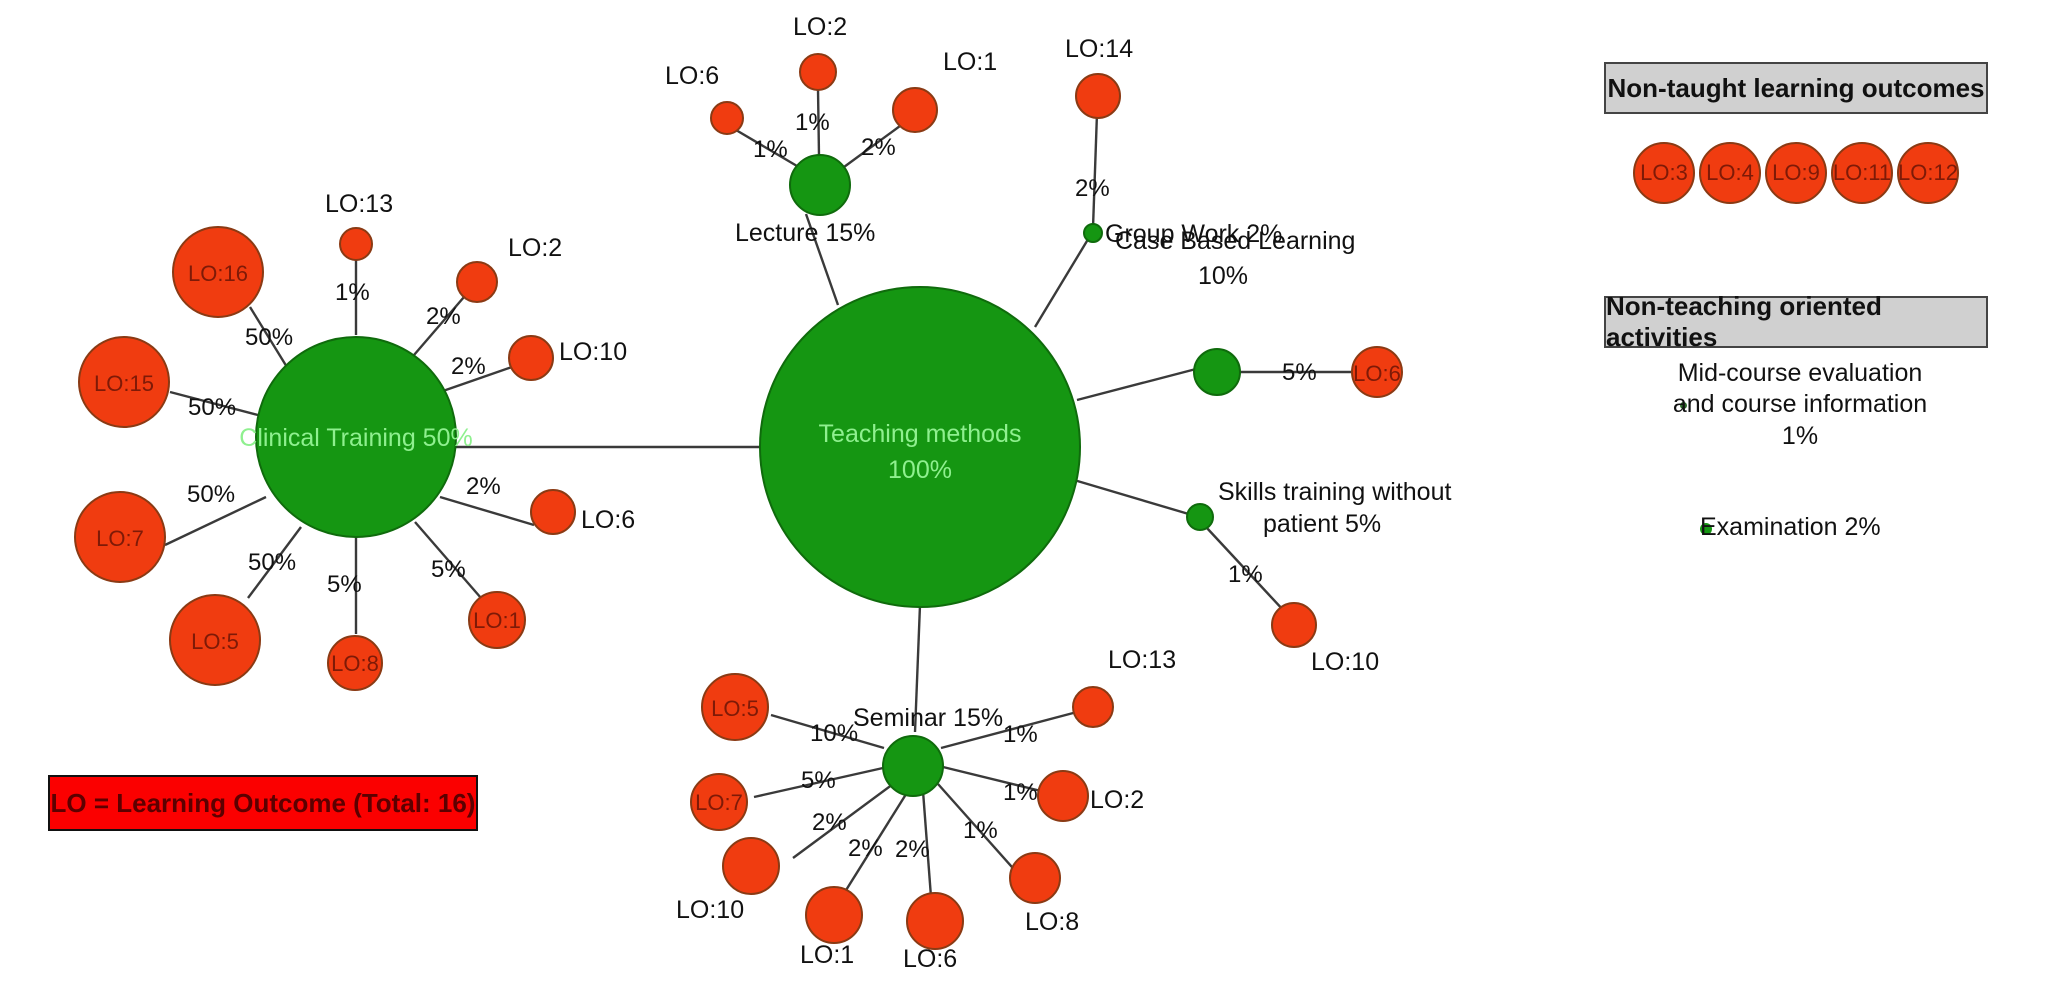 Image resolution: width=2059 pixels, height=1001 pixels. Describe the element at coordinates (1862, 173) in the screenshot. I see `legend-lo-11: LO:11` at that location.